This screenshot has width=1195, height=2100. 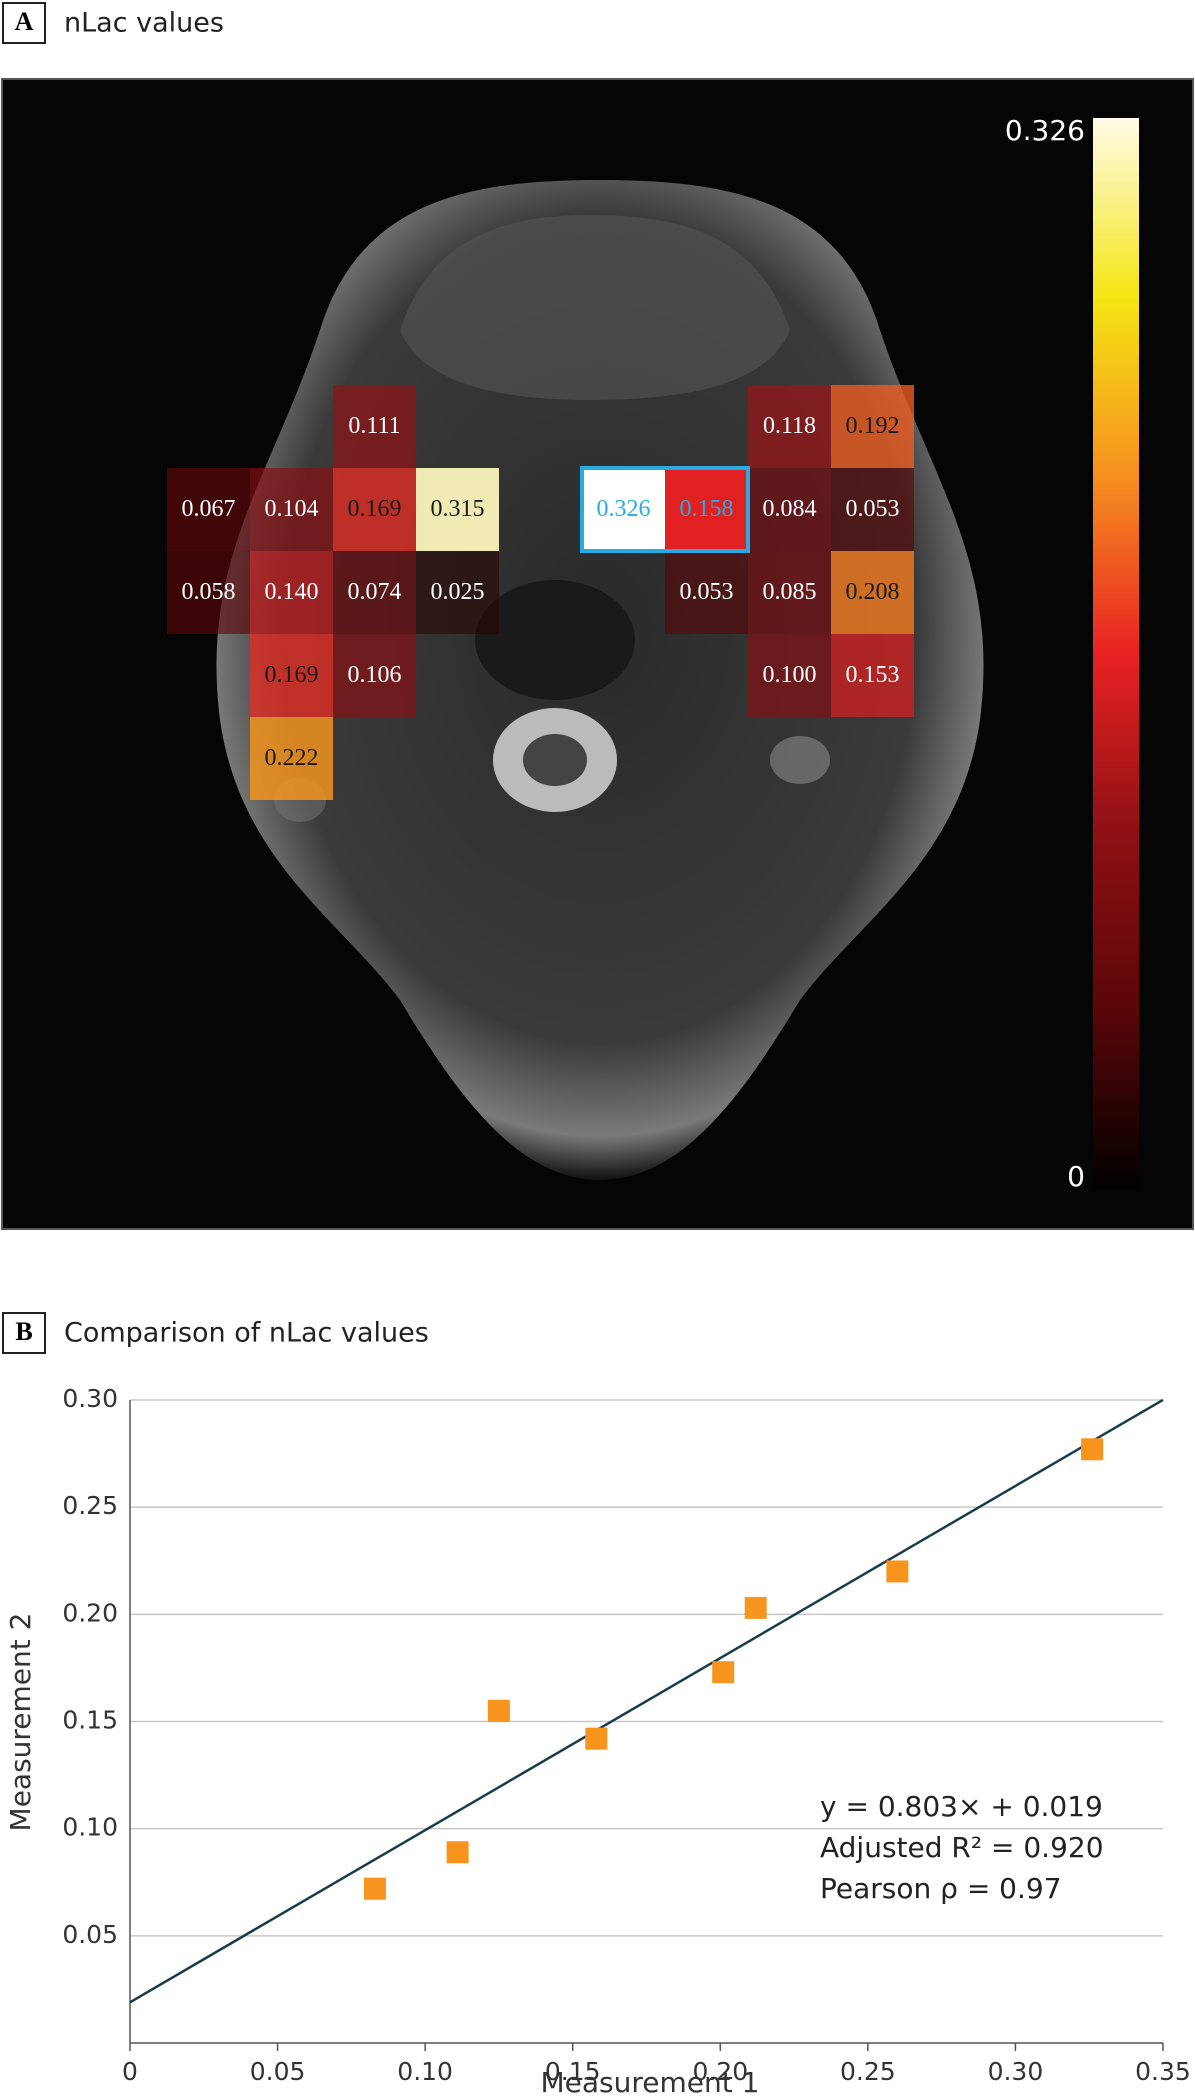 I want to click on colorbar-tick-label: 0, so click(x=1076, y=1176).